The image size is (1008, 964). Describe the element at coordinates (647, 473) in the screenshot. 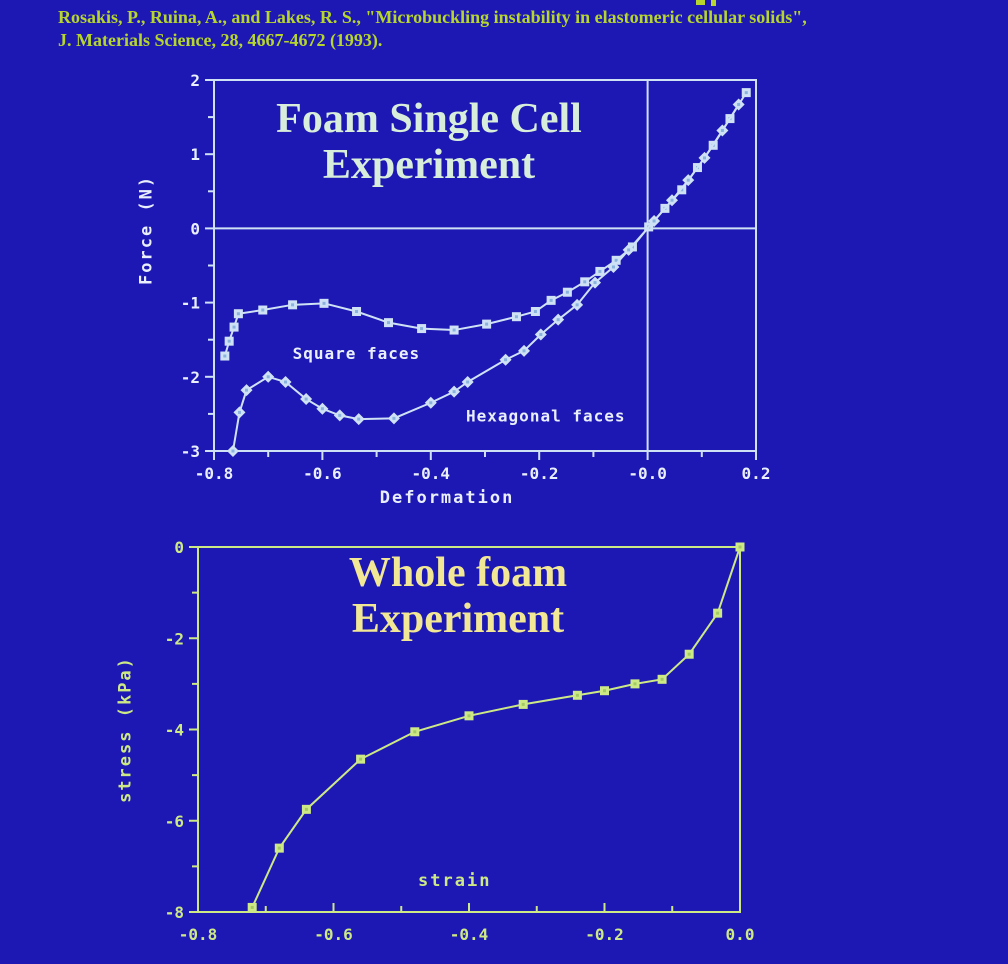

I see `x-tick-label: -0.0` at that location.